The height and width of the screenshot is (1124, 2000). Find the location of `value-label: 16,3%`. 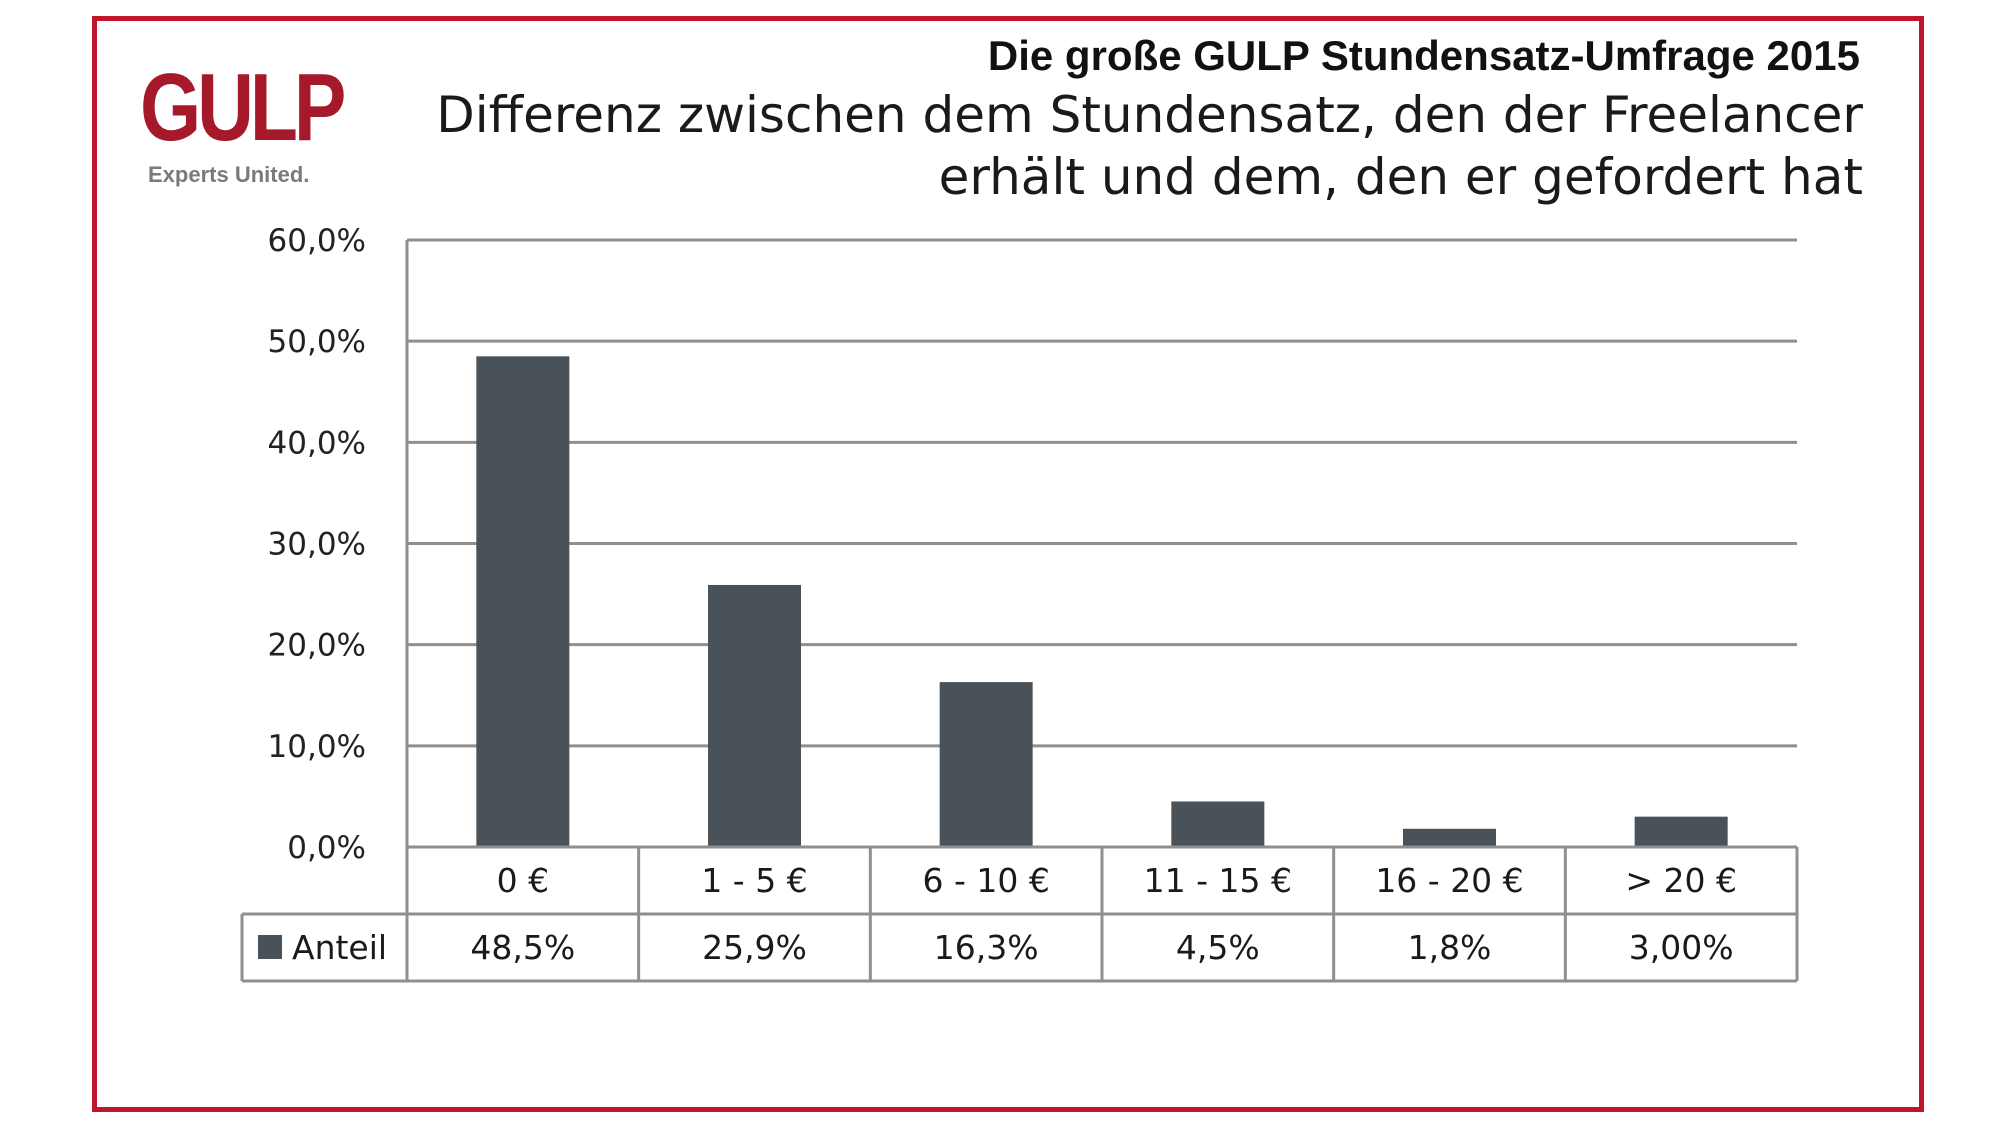

value-label: 16,3% is located at coordinates (986, 947).